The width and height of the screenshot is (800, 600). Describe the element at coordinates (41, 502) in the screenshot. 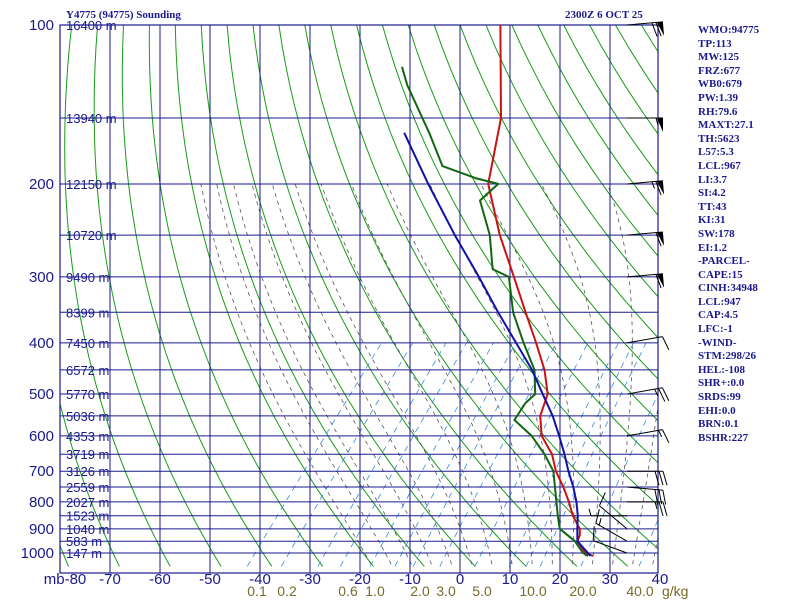

I see `pressure-tick-label: 800` at that location.